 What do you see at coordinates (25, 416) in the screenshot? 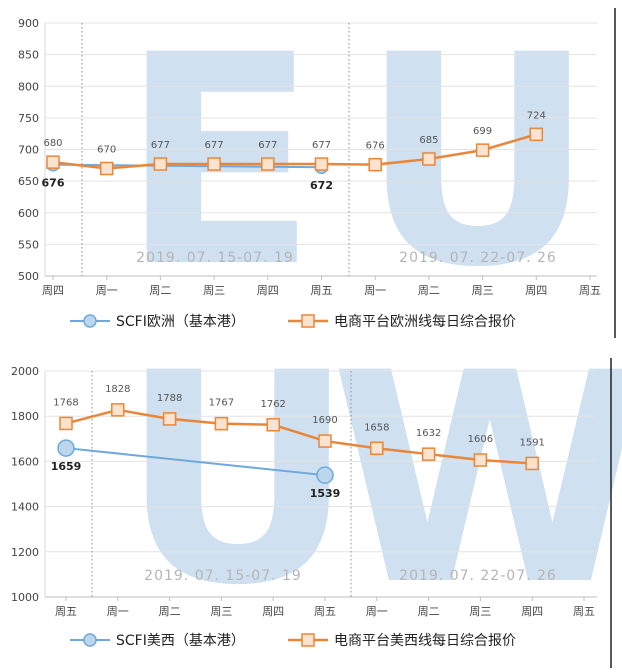
I see `y-tick-label: 1800` at bounding box center [25, 416].